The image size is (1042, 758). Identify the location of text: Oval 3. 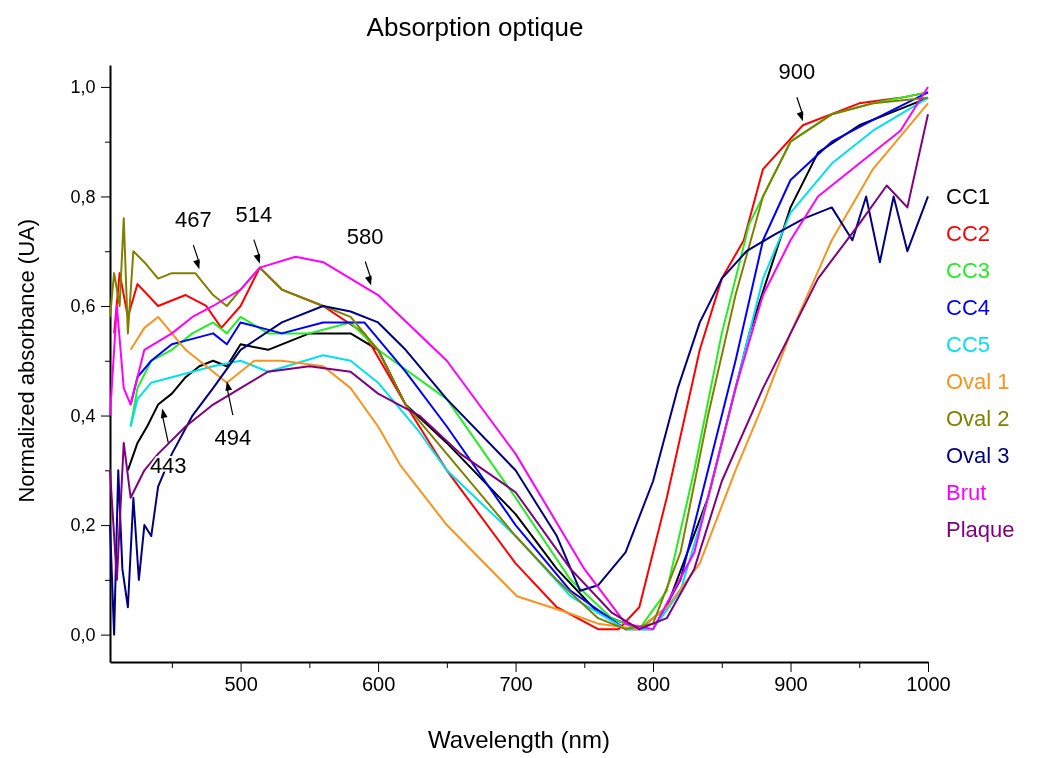
(978, 456).